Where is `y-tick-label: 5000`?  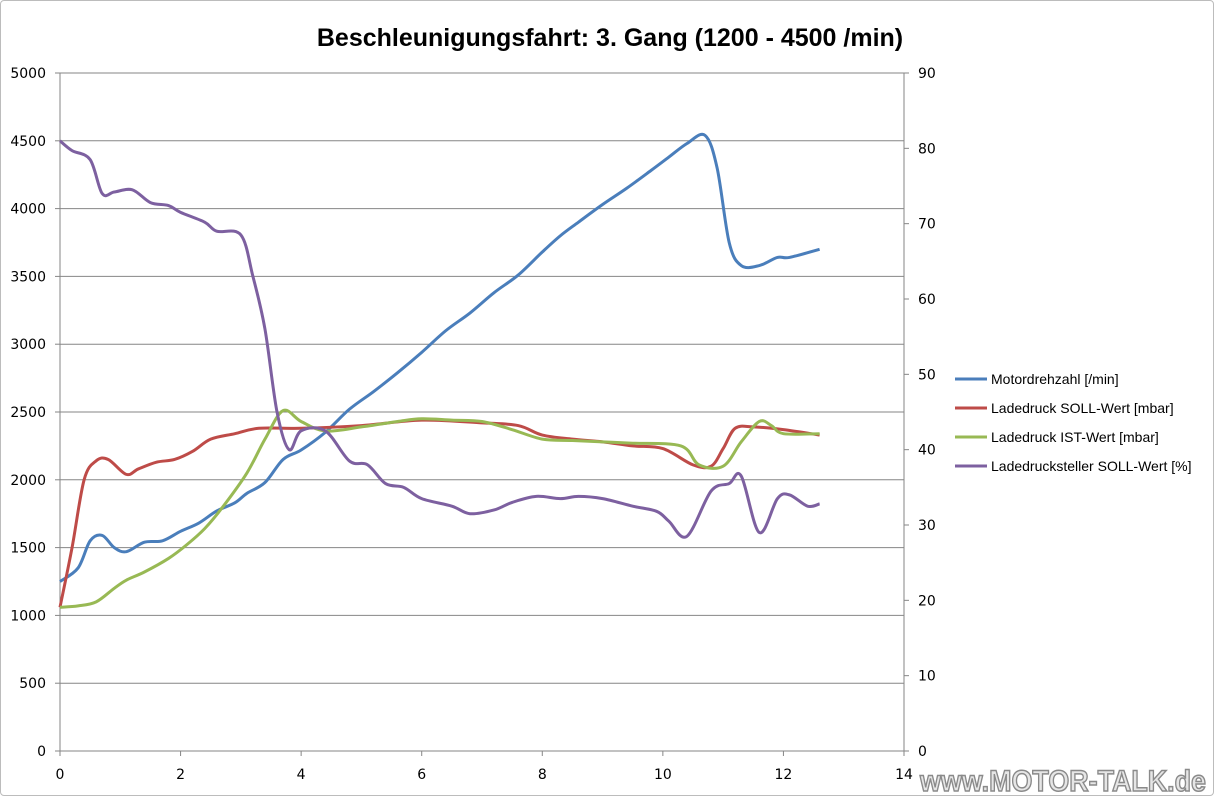
y-tick-label: 5000 is located at coordinates (28, 74).